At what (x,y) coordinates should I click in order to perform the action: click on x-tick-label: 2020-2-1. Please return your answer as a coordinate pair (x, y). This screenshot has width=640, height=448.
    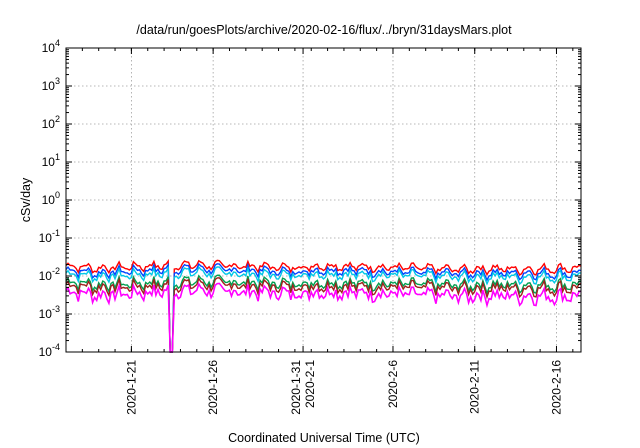
    Looking at the image, I should click on (310, 384).